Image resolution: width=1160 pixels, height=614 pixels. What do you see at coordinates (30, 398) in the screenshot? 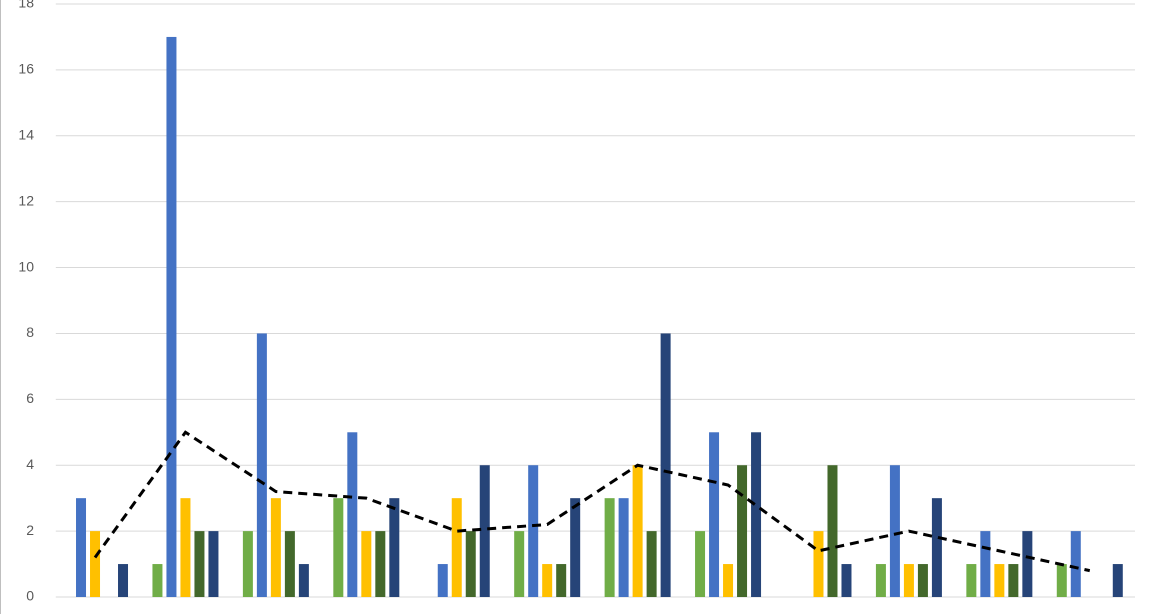
I see `y-tick-label: 6` at bounding box center [30, 398].